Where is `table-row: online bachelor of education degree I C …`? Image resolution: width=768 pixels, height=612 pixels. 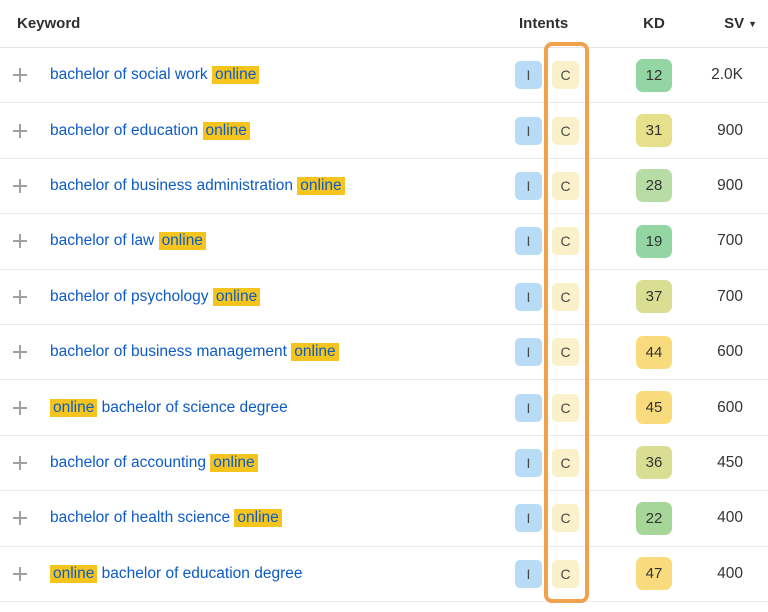 table-row: online bachelor of education degree I C … is located at coordinates (384, 574).